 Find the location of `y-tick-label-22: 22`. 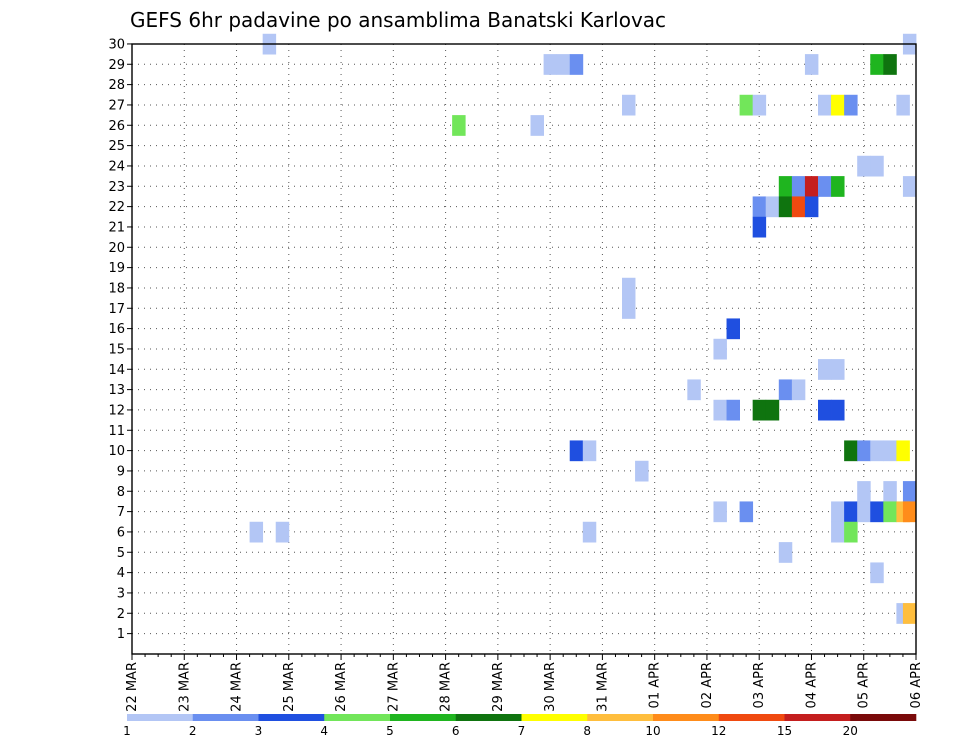

y-tick-label-22: 22 is located at coordinates (116, 207).